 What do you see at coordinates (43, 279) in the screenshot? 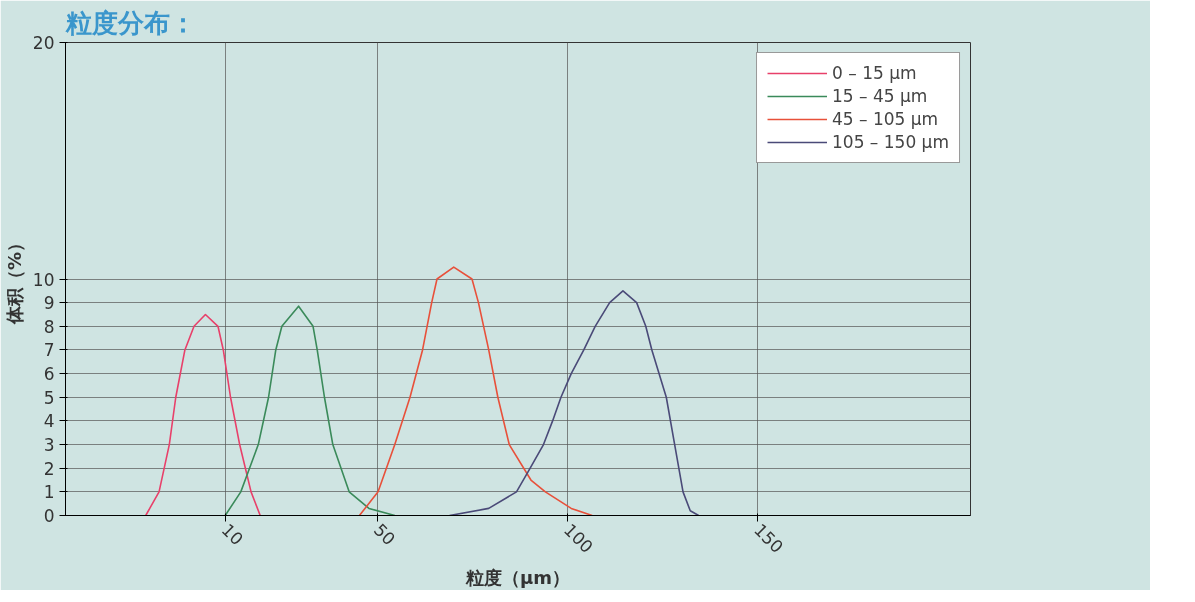
I see `y-tick-label: 10` at bounding box center [43, 279].